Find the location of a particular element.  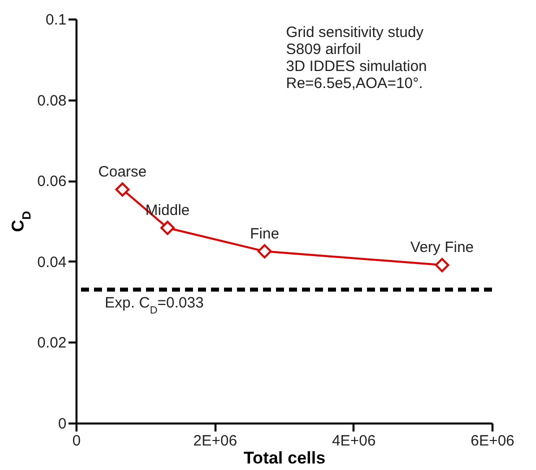

annotation: S809 airfoil is located at coordinates (324, 49).